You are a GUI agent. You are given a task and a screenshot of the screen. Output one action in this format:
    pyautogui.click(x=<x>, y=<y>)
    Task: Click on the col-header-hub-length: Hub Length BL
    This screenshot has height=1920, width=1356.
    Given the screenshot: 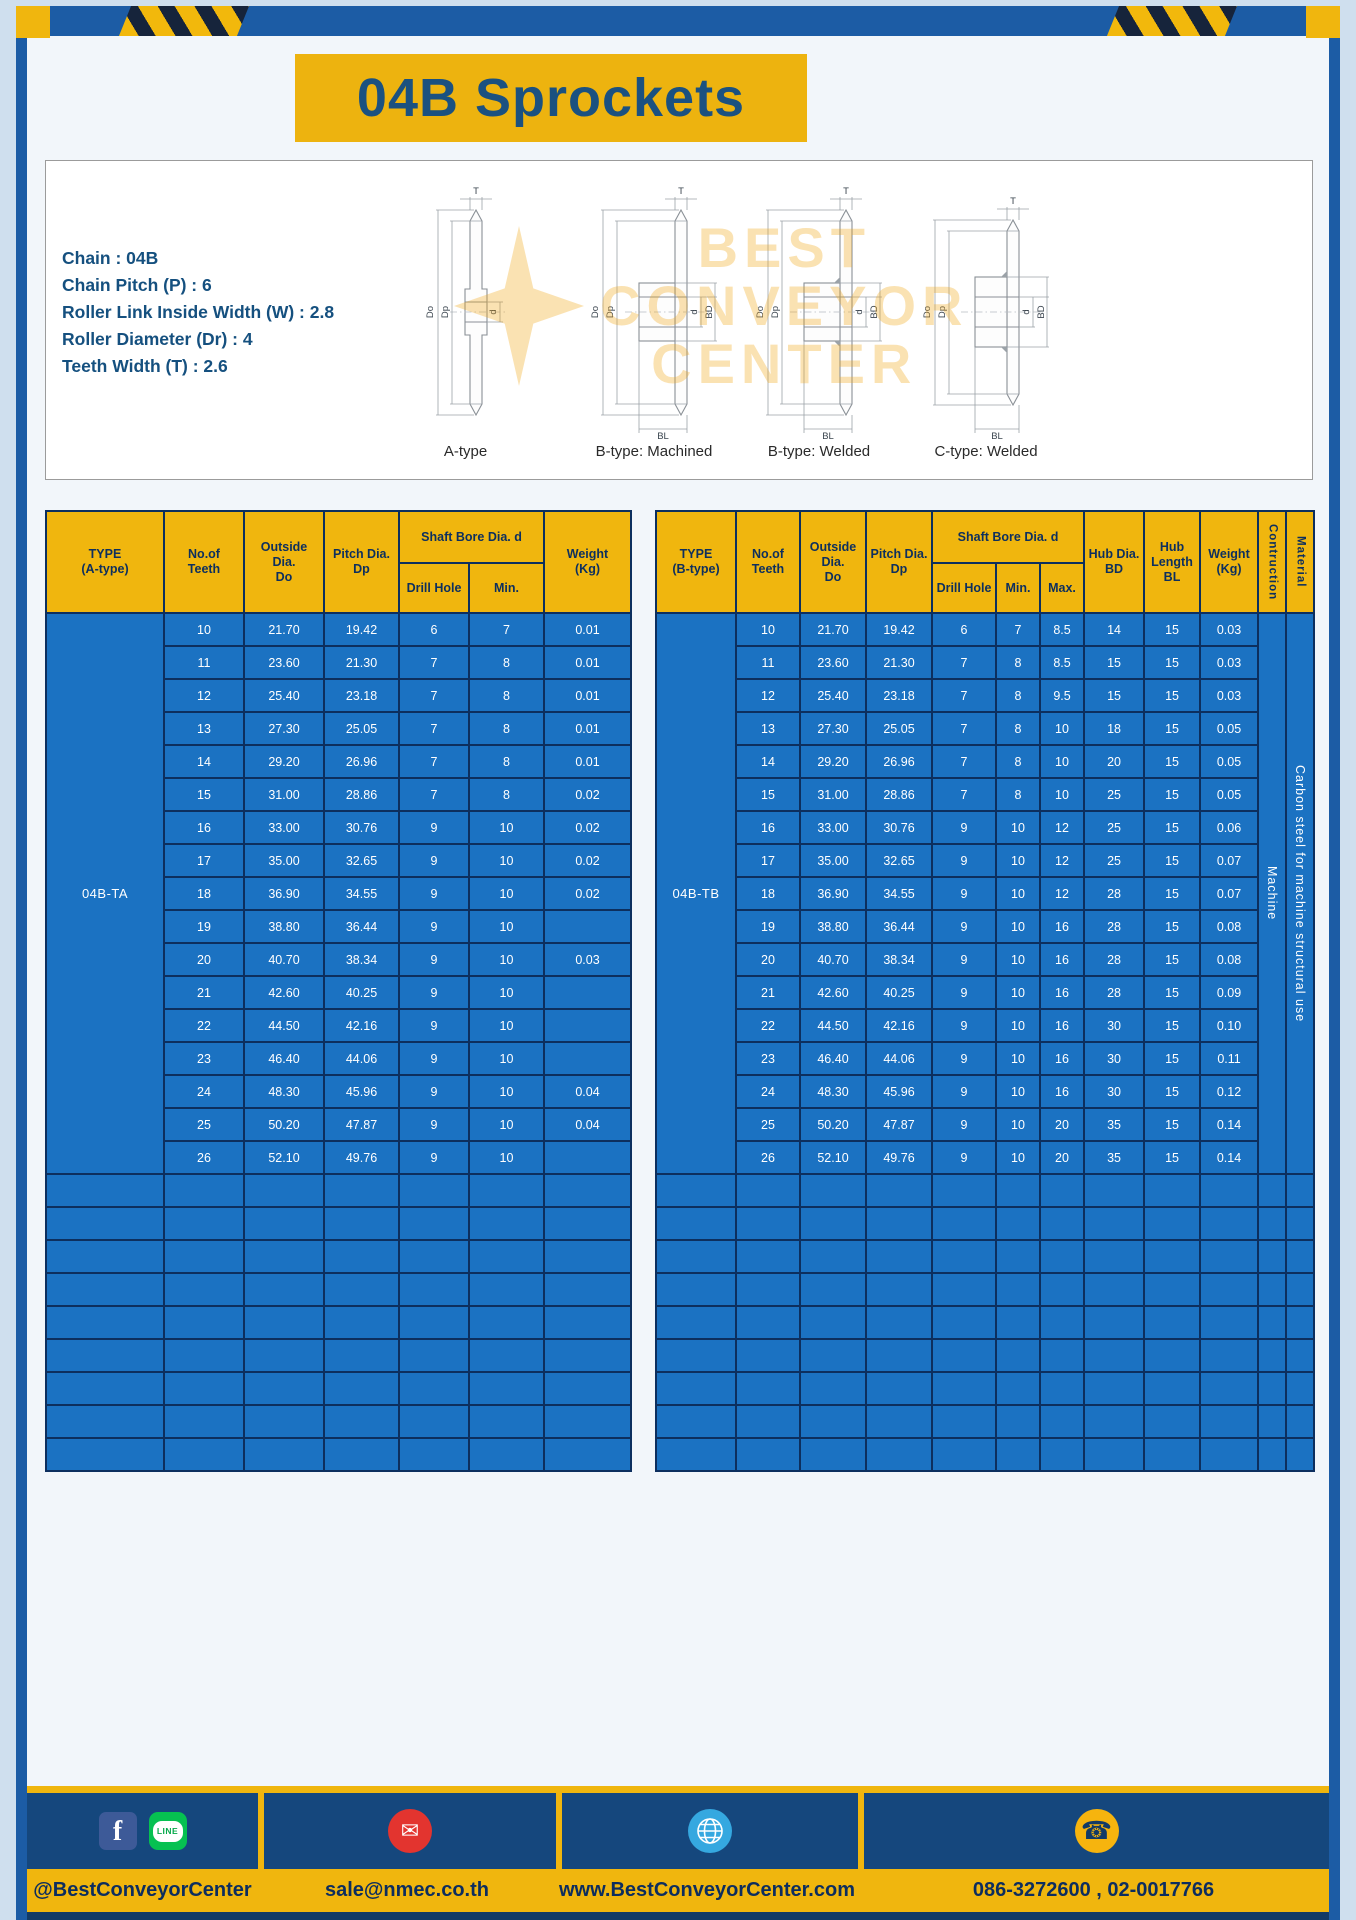 What is the action you would take?
    pyautogui.click(x=1172, y=562)
    